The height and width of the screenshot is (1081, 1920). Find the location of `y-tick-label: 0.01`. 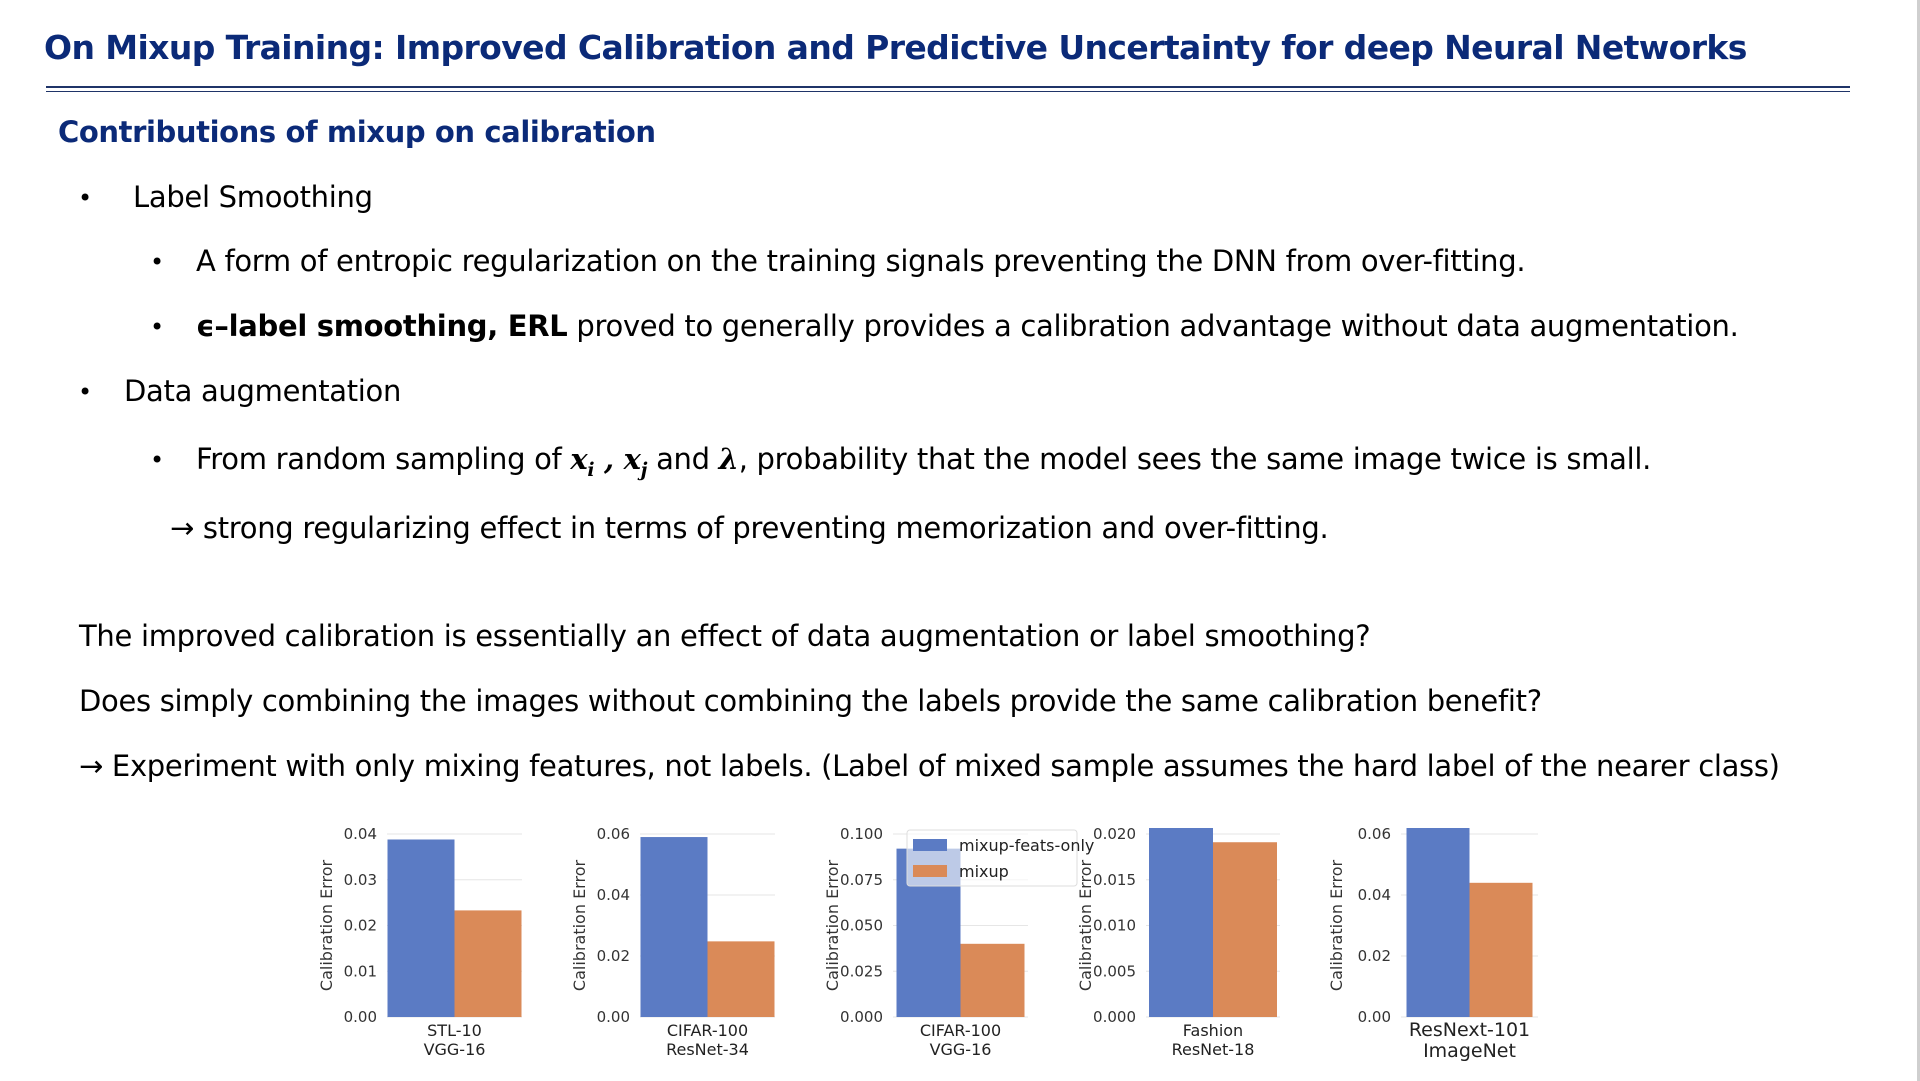

y-tick-label: 0.01 is located at coordinates (360, 971).